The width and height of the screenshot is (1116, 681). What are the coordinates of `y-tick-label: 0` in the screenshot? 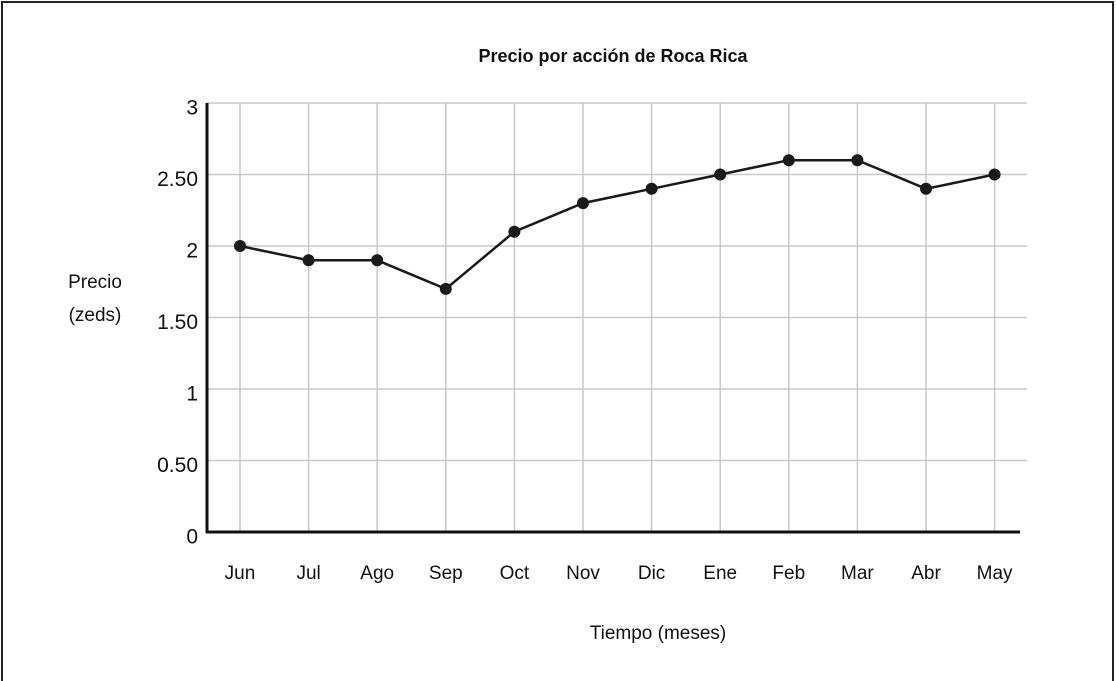 It's located at (192, 537).